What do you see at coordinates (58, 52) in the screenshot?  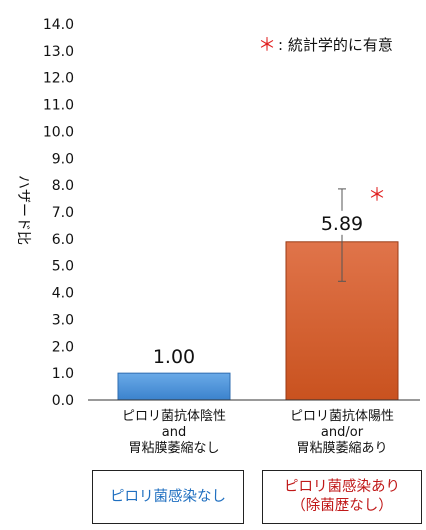 I see `y-tick-label: 13.0` at bounding box center [58, 52].